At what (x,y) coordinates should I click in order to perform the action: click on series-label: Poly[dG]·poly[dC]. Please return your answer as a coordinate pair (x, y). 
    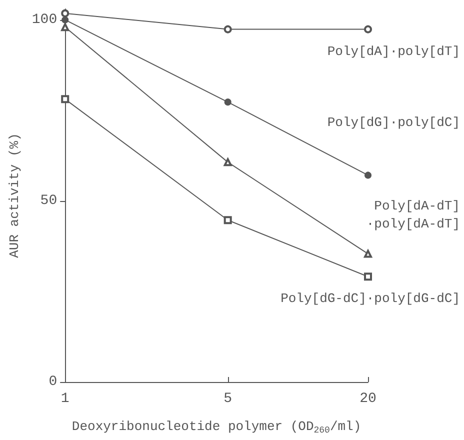
    Looking at the image, I should click on (393, 122).